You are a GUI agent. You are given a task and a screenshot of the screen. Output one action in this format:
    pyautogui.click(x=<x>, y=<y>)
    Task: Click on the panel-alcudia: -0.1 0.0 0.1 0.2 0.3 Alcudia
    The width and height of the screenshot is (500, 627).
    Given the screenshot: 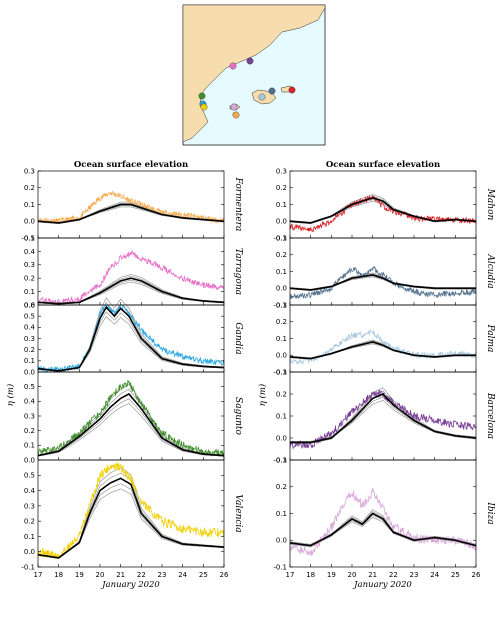 What is the action you would take?
    pyautogui.click(x=384, y=271)
    